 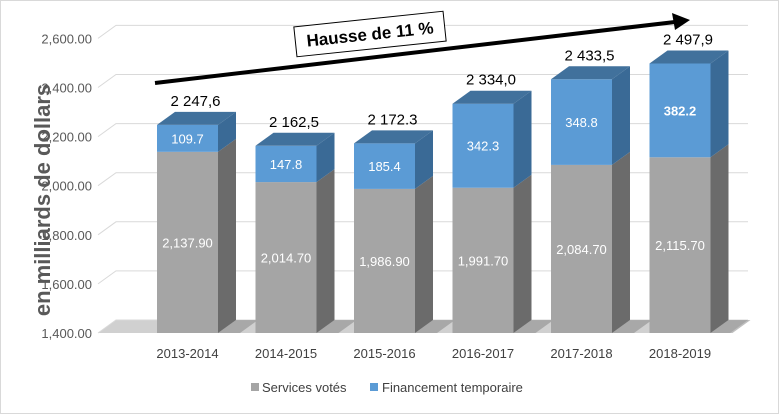 I want to click on trend-arrow-head, so click(x=681, y=21).